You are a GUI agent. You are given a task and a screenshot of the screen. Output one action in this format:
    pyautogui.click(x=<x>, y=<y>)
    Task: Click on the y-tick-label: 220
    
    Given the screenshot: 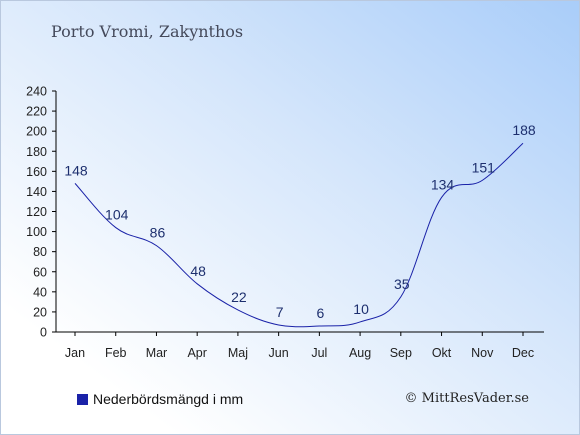 What is the action you would take?
    pyautogui.click(x=36, y=112)
    